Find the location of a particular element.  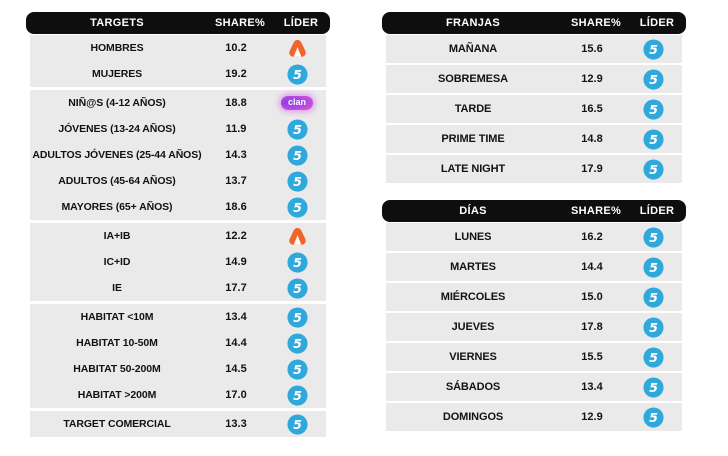

table-row: ADULTOS JÓVENES (25-44 AÑOS) 14.3 5 is located at coordinates (178, 155).